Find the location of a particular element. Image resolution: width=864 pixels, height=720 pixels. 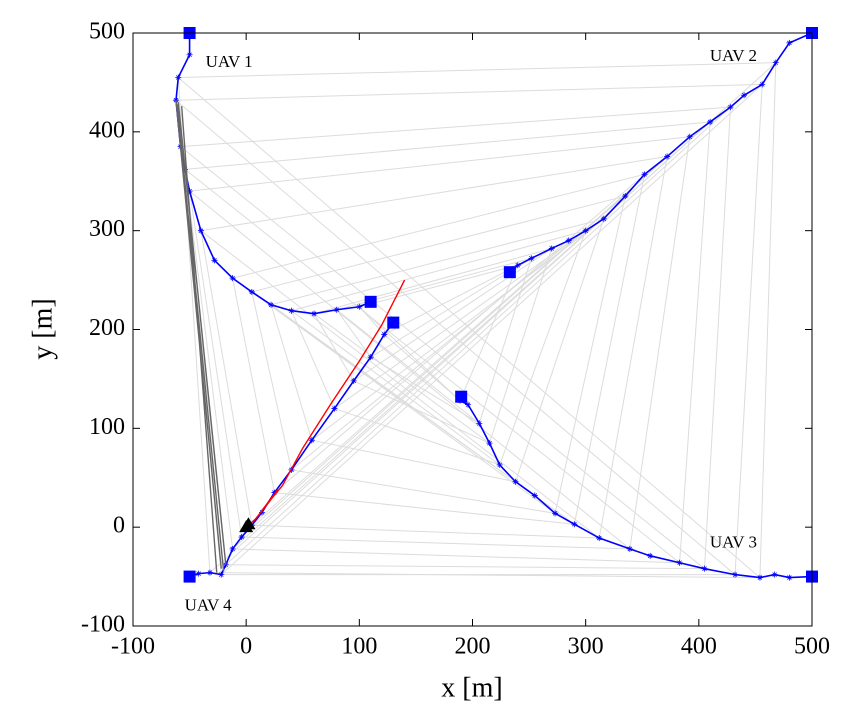

y-tick-label: 200 is located at coordinates (107, 328).